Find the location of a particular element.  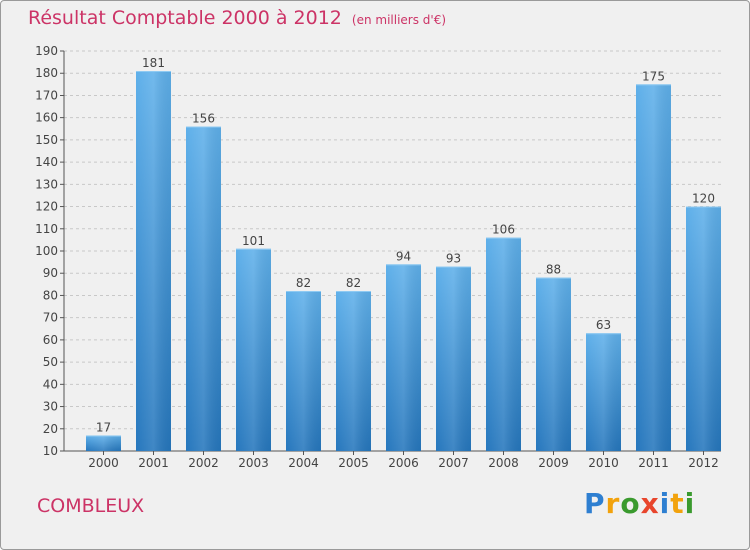

value-label: 101 is located at coordinates (253, 241).